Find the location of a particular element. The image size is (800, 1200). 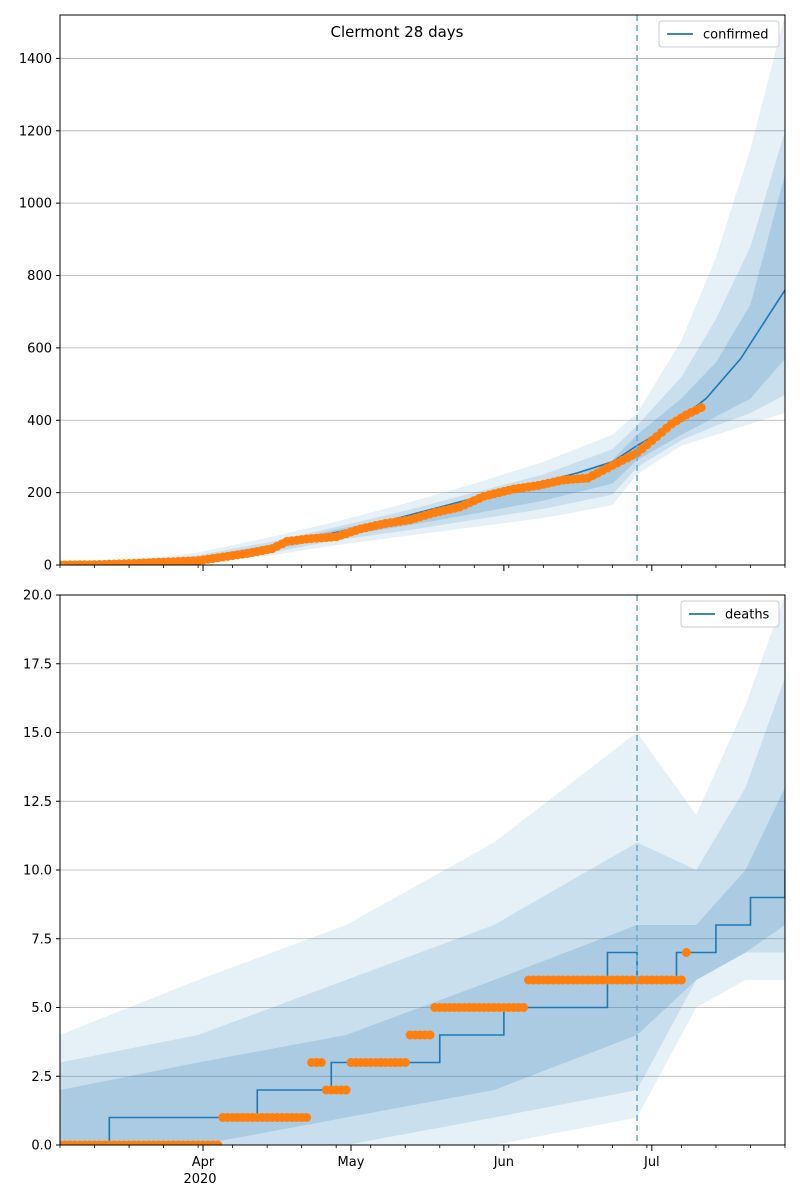

y-tick-label: 0.0 is located at coordinates (41, 1146).